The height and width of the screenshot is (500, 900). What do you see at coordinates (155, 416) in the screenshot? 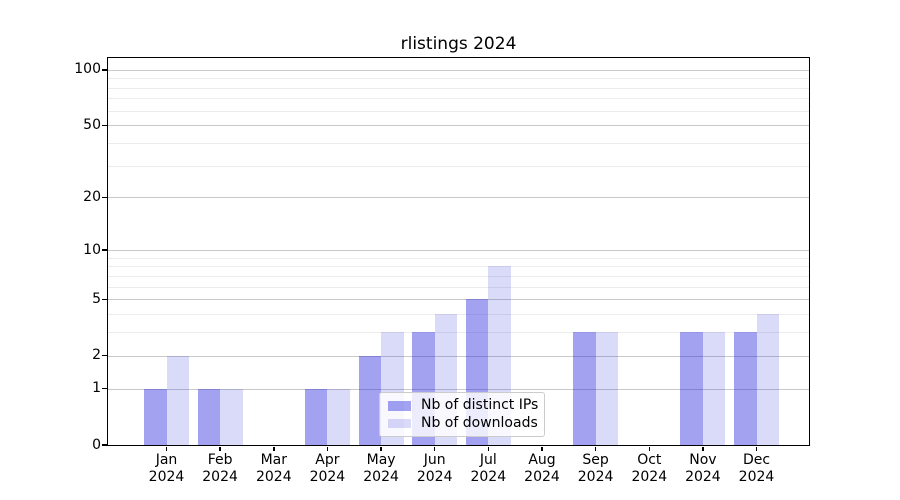
I see `bar-distinct-ips-jan` at bounding box center [155, 416].